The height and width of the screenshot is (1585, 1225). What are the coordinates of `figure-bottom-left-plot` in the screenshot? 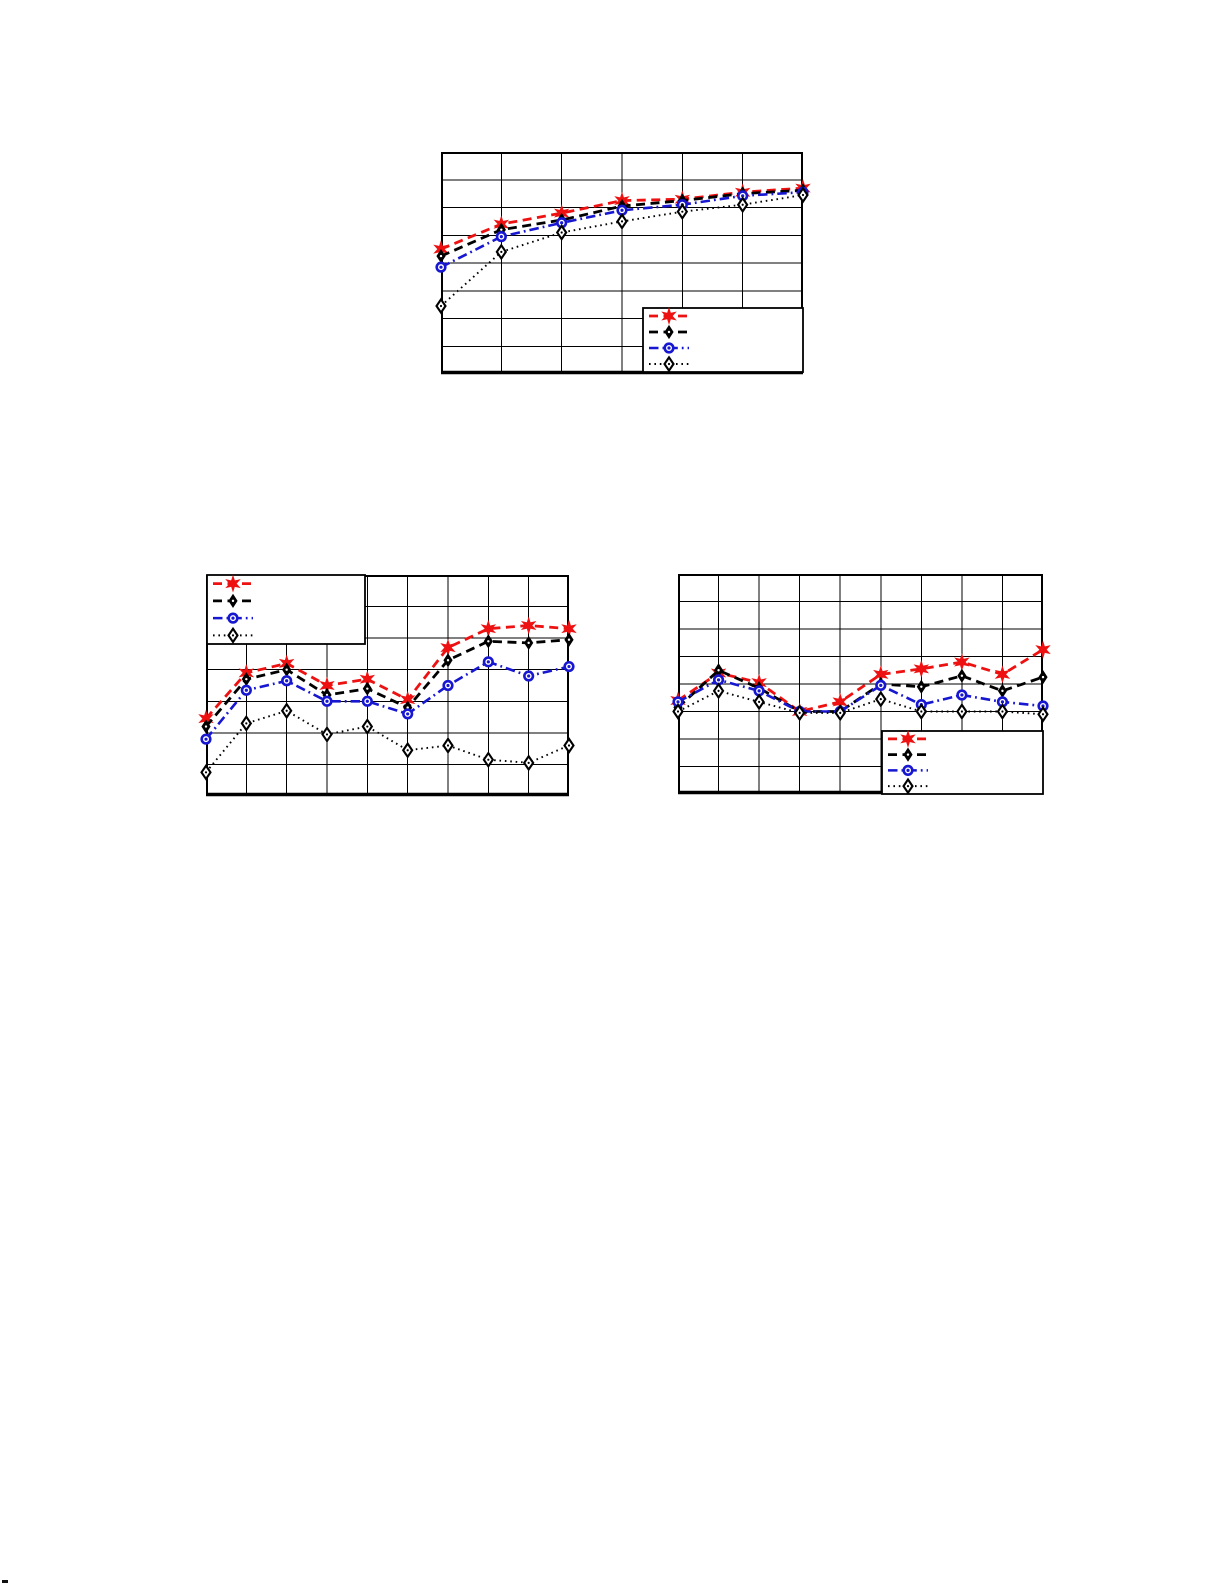 It's located at (387, 685).